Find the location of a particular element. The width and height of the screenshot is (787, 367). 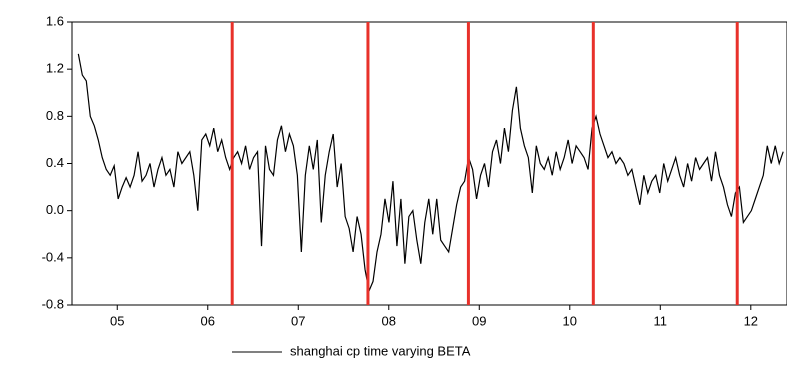

y-tick-label: 0.0 is located at coordinates (55, 209).